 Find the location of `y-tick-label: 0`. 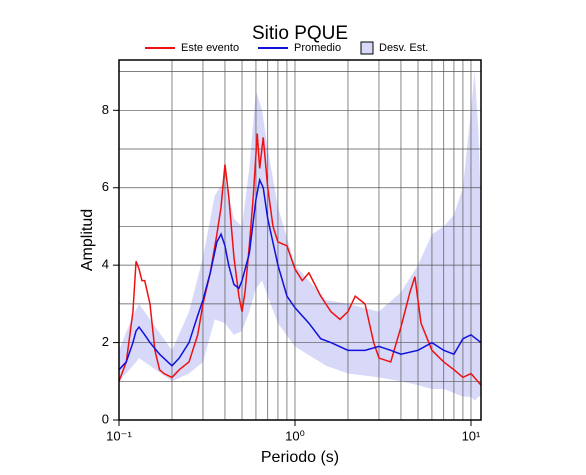

y-tick-label: 0 is located at coordinates (105, 418).